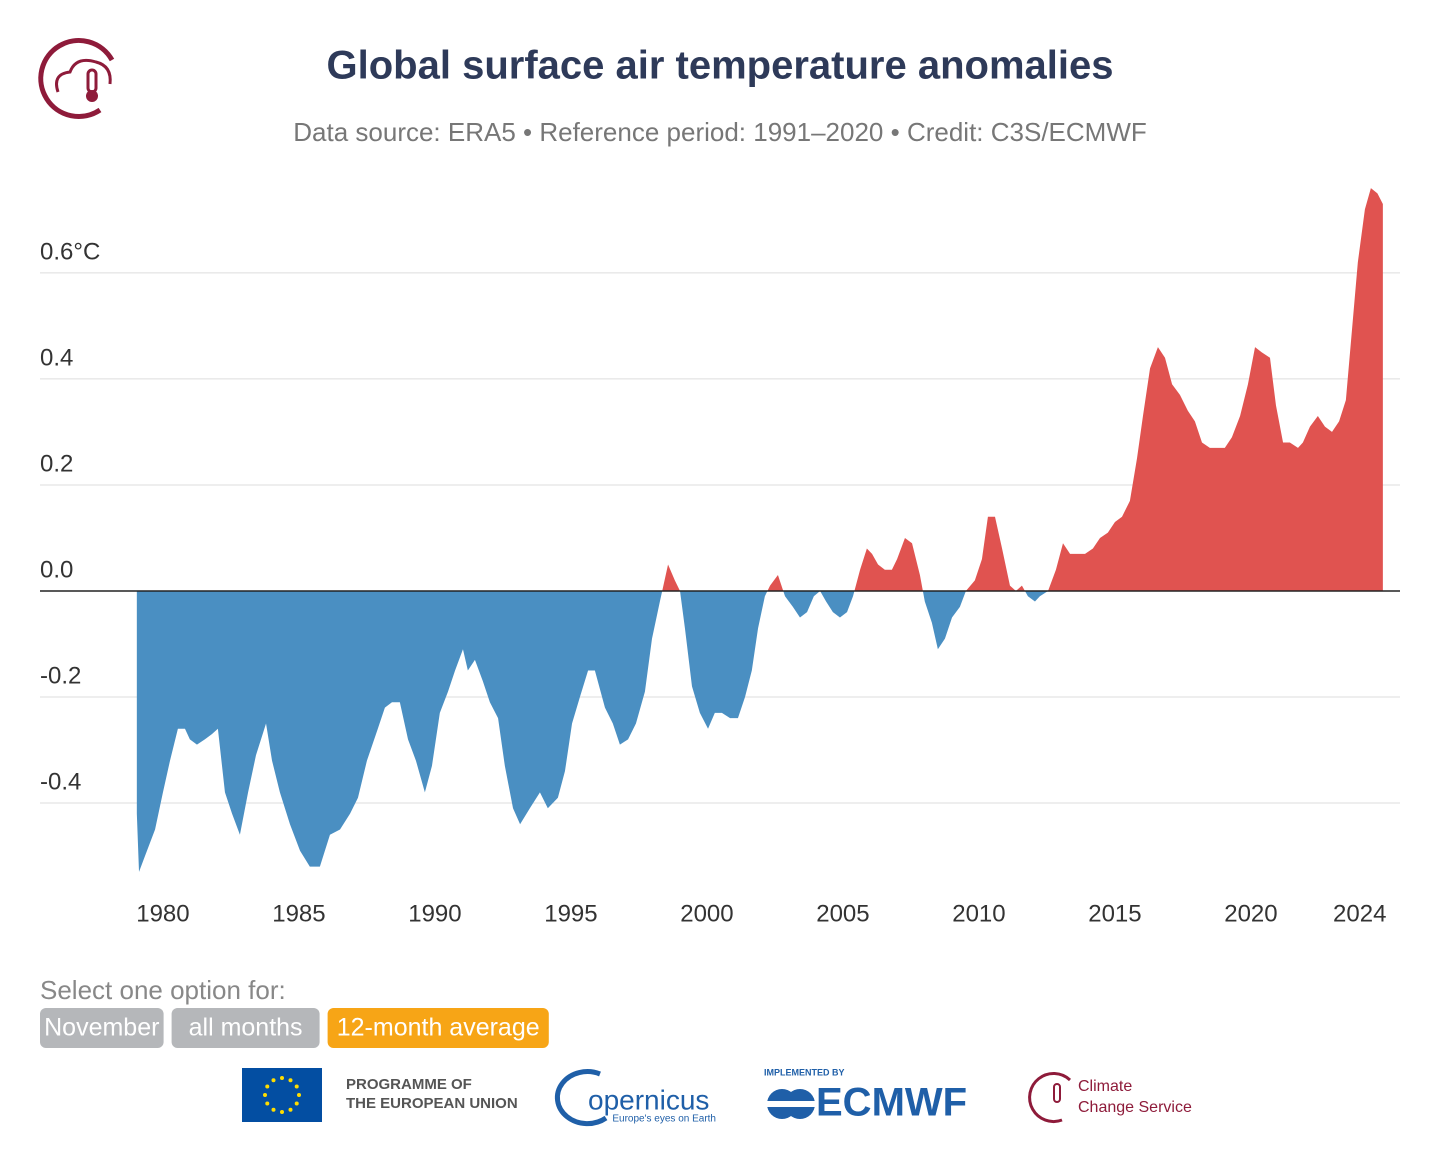 The image size is (1440, 1166). Describe the element at coordinates (70, 251) in the screenshot. I see `y-tick-label: 0.6°C` at that location.